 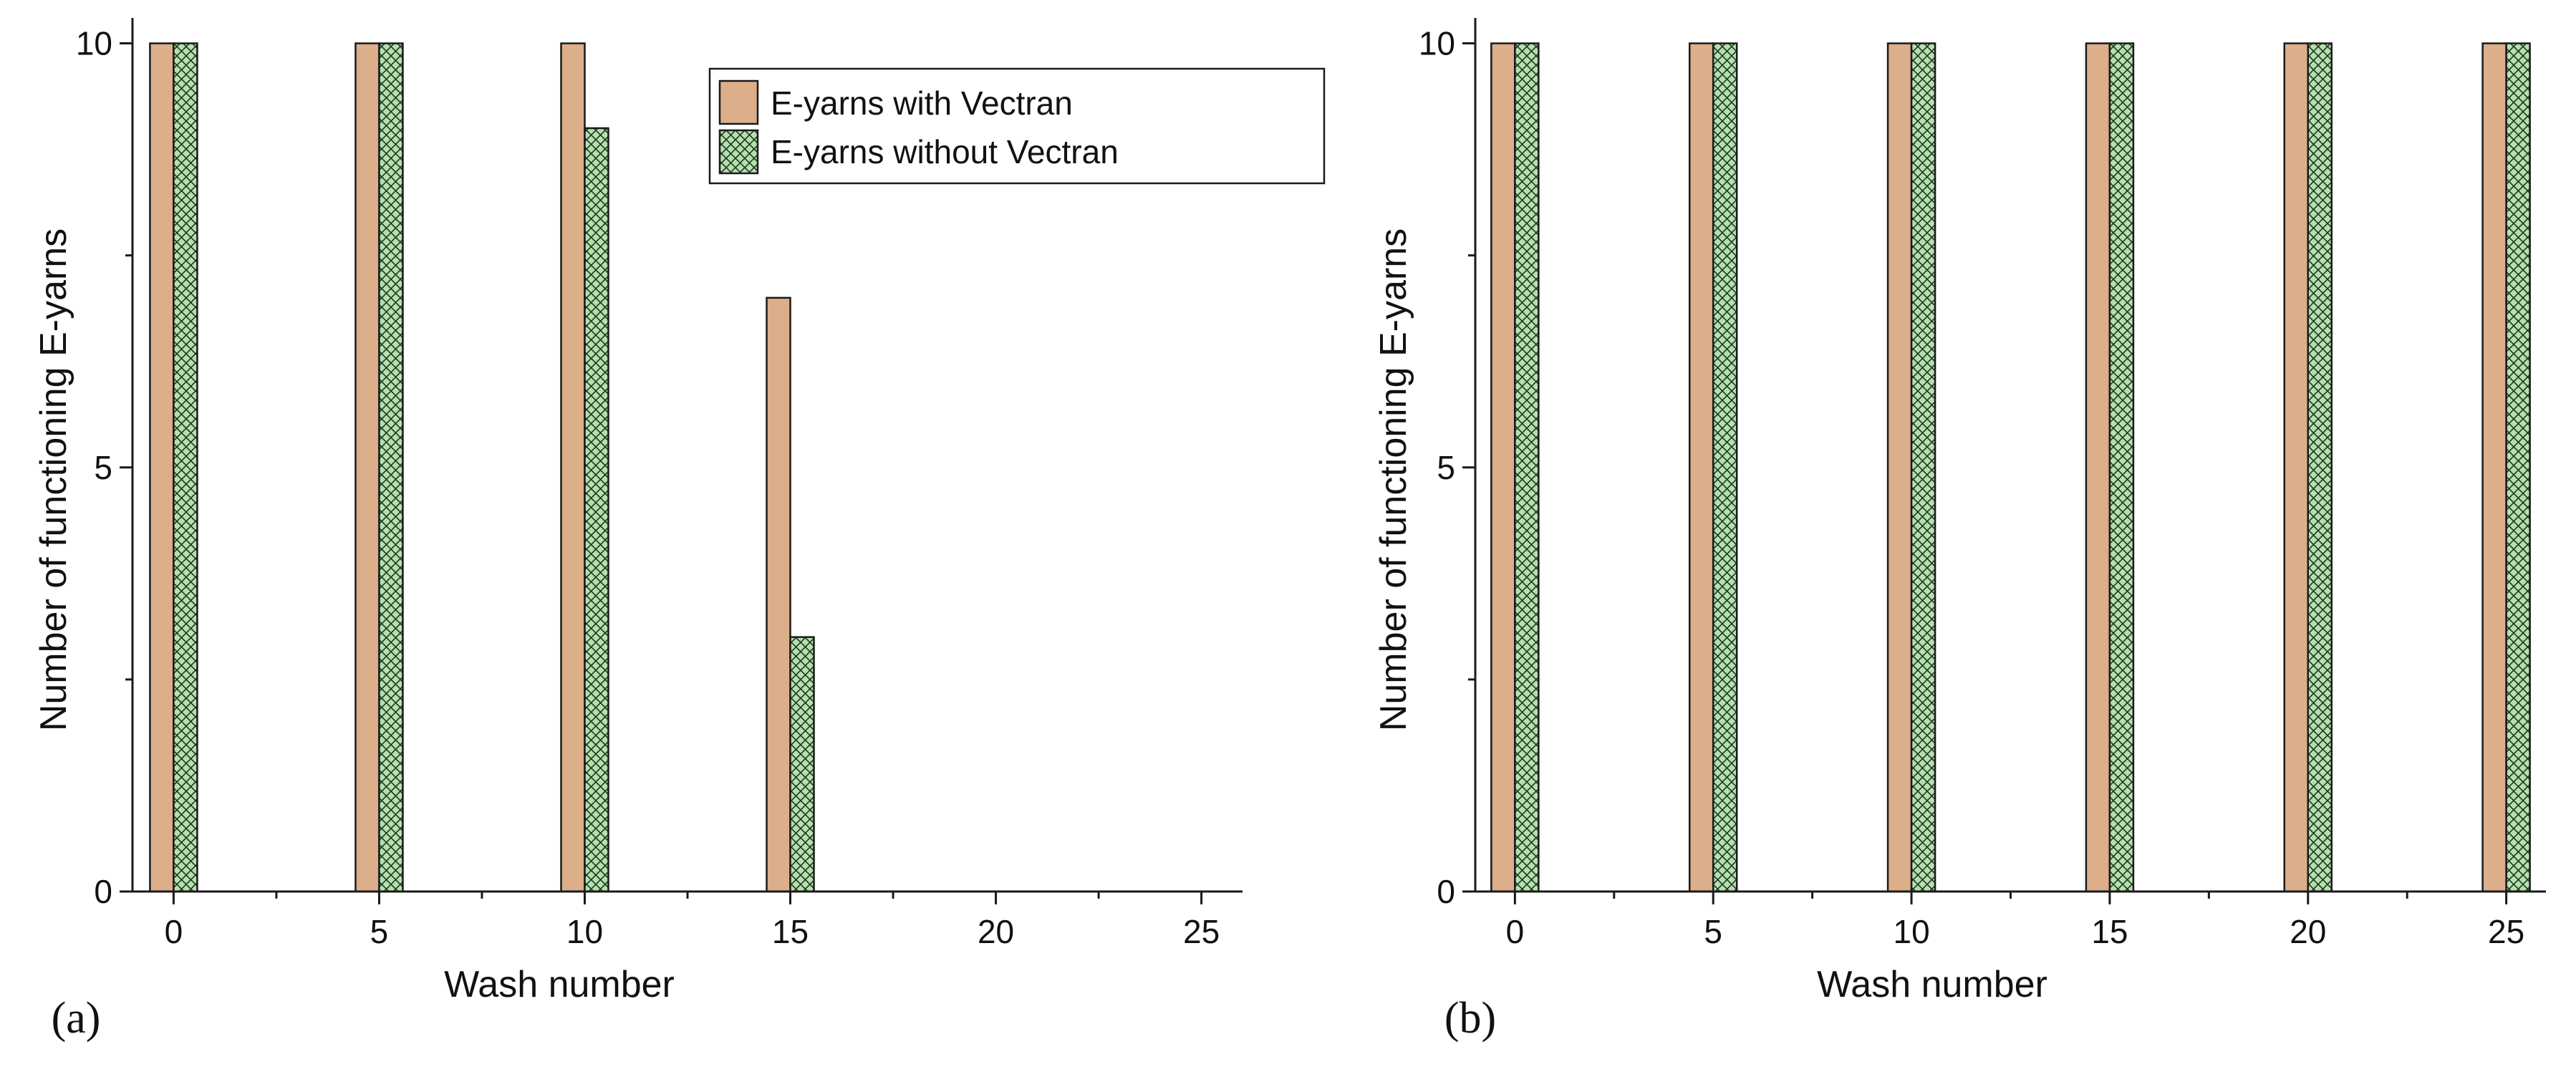 I want to click on y-tick-label-a: 5, so click(x=103, y=468).